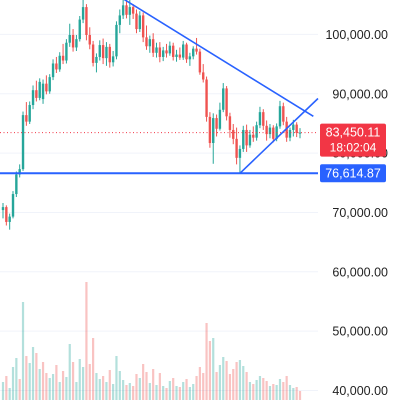 This screenshot has width=400, height=400. Describe the element at coordinates (360, 391) in the screenshot. I see `price-tick-label: 40,000.00` at that location.